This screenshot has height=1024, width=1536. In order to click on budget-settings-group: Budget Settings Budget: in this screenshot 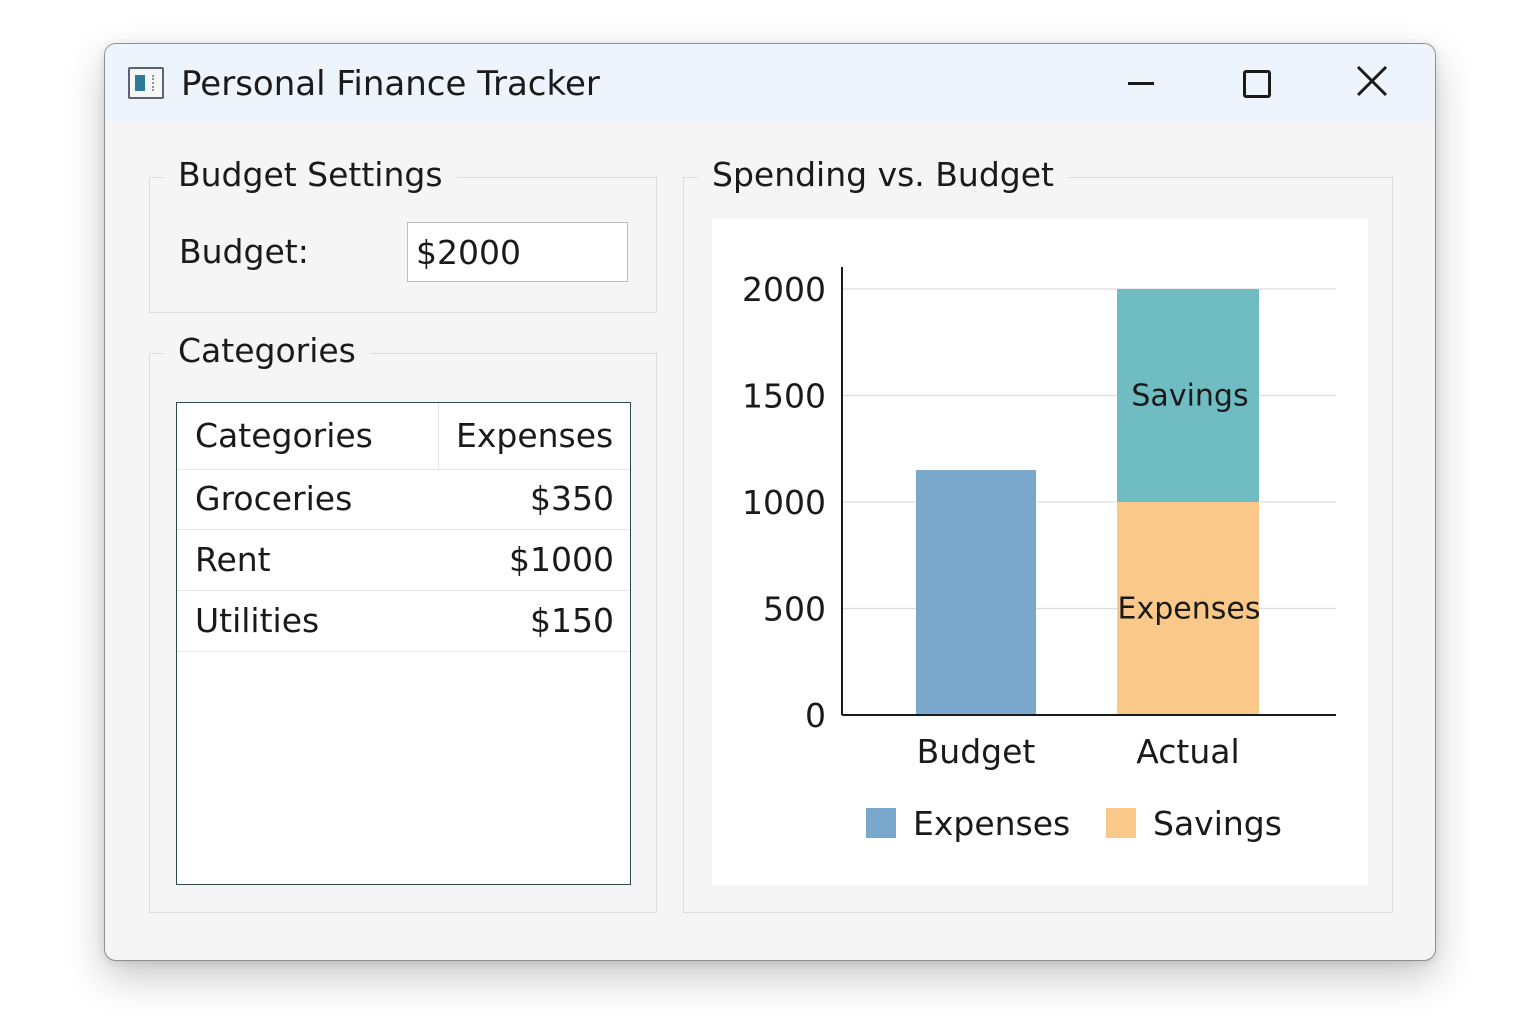, I will do `click(403, 233)`.